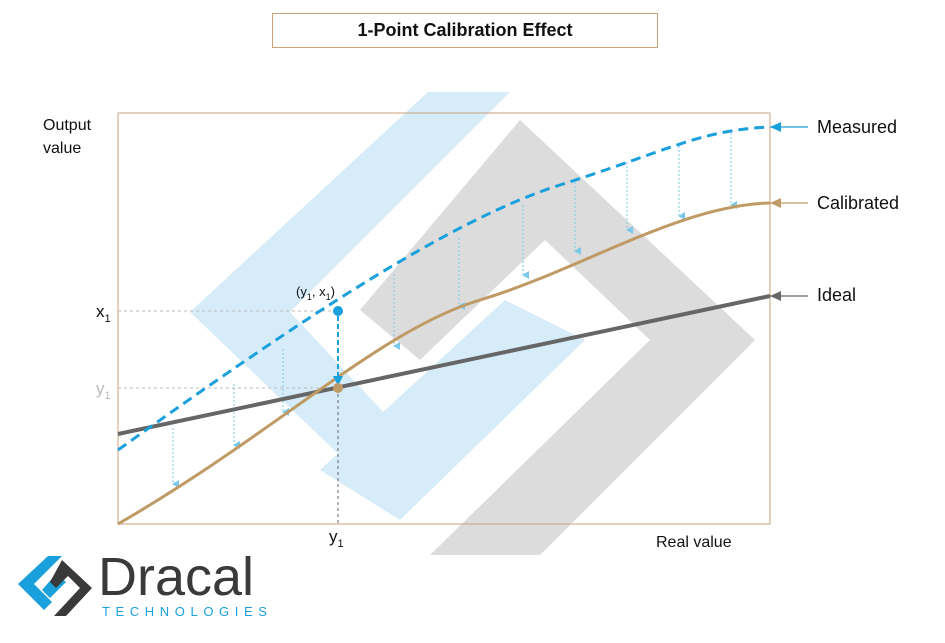 The height and width of the screenshot is (643, 945). I want to click on x1-tick-label: x1, so click(103, 313).